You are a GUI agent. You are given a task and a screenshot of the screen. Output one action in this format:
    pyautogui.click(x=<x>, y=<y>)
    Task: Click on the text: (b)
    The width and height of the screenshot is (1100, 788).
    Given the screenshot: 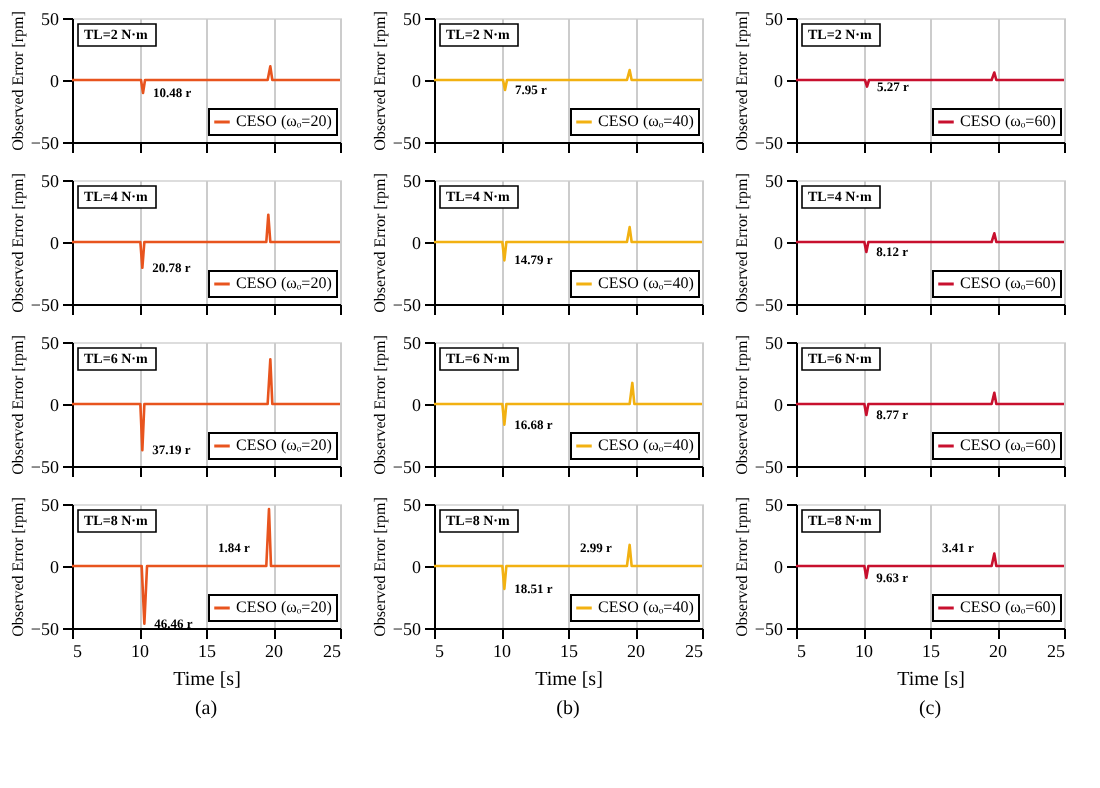 What is the action you would take?
    pyautogui.click(x=568, y=709)
    